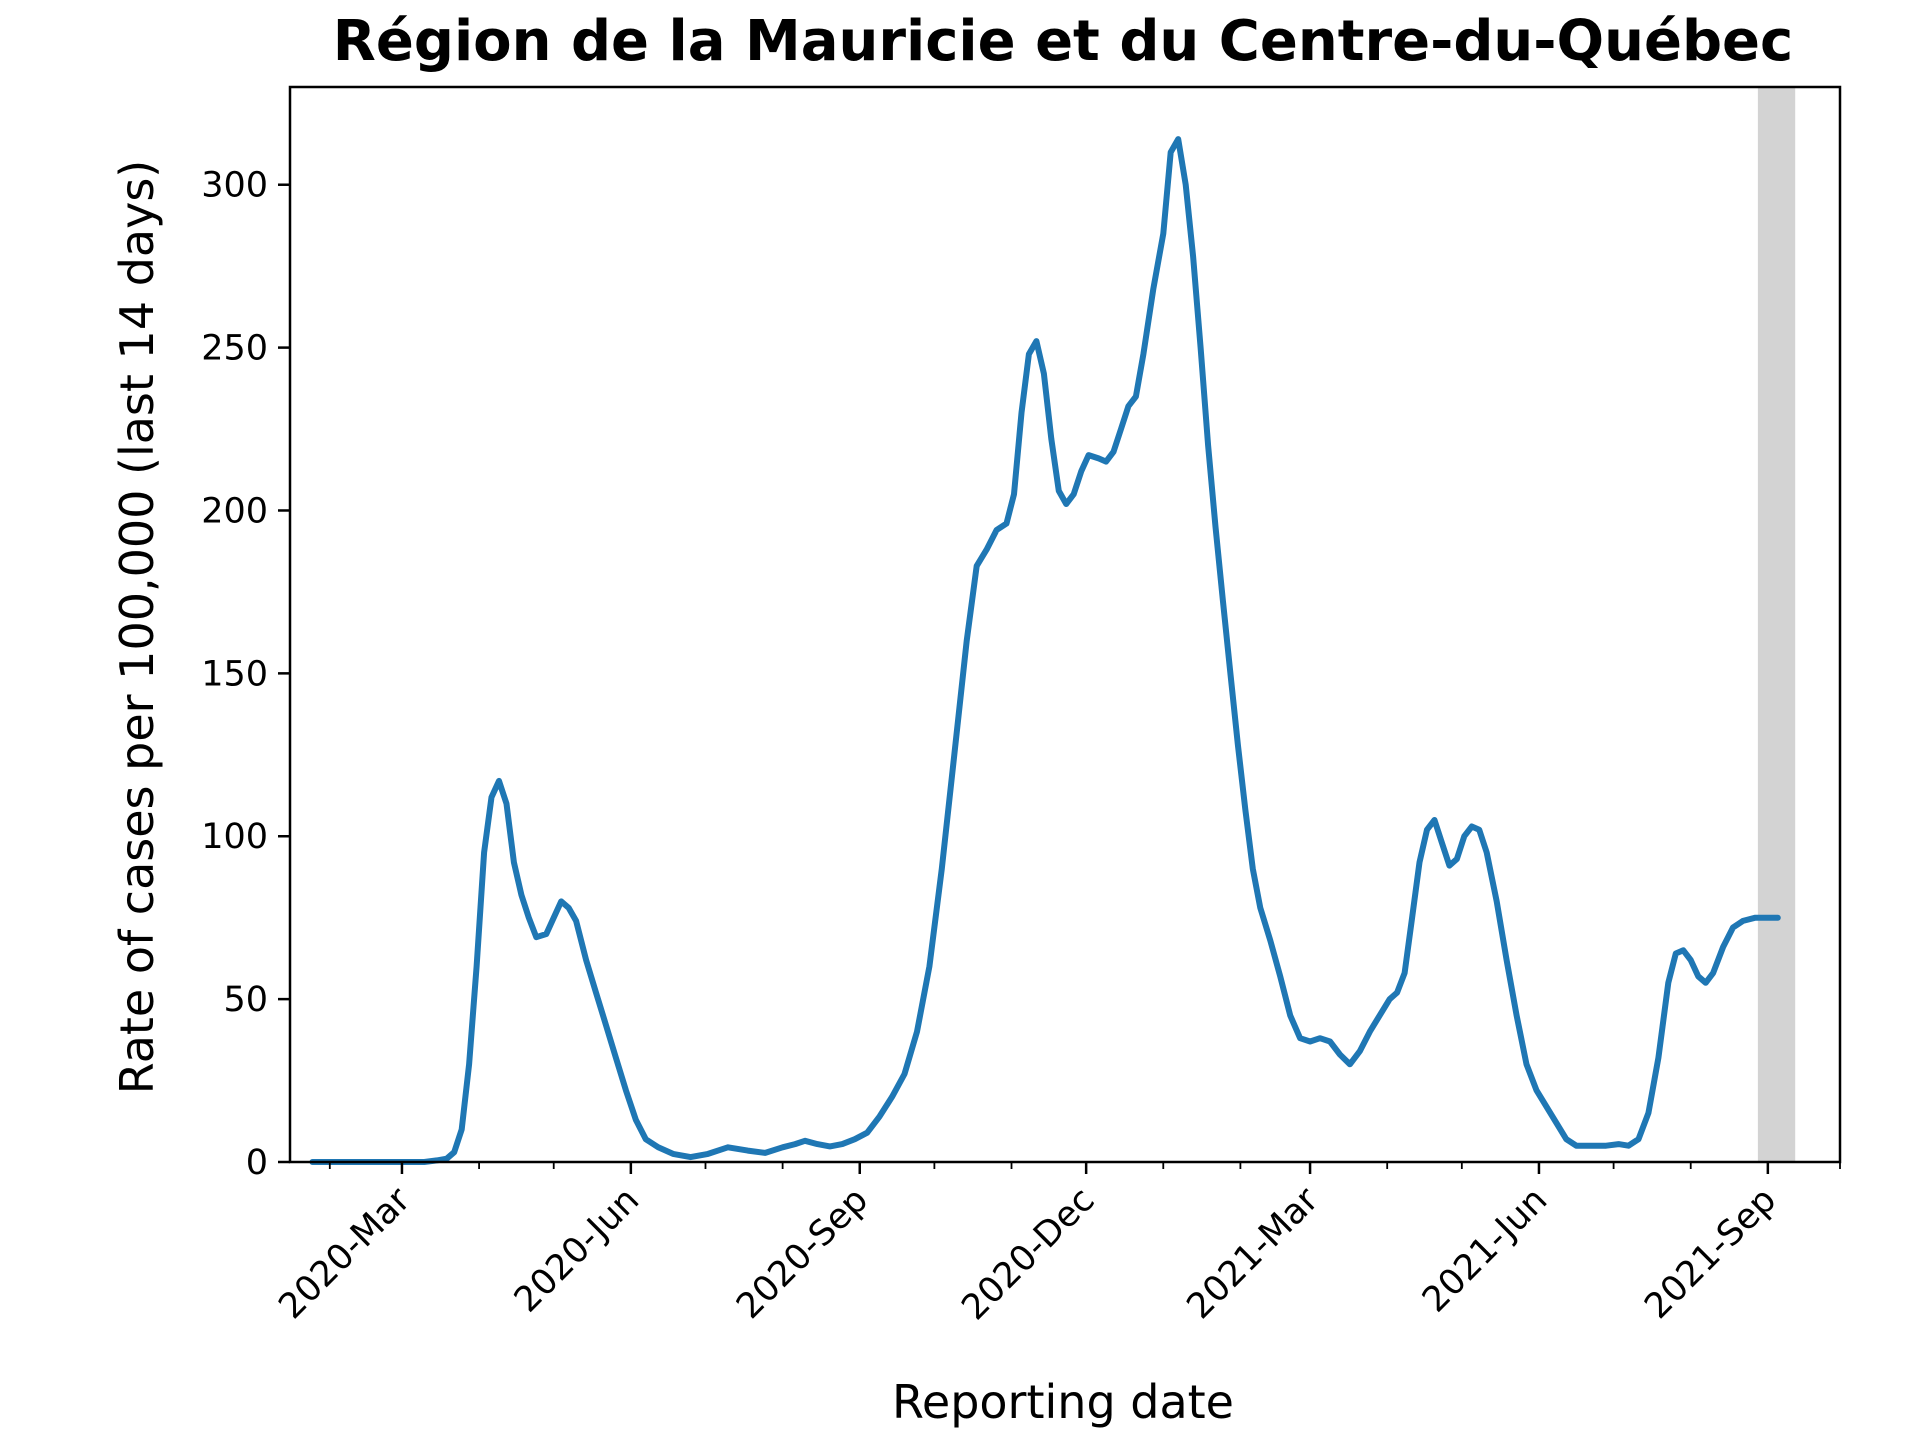 The image size is (1920, 1440). What do you see at coordinates (234, 837) in the screenshot?
I see `y-tick-label: 100` at bounding box center [234, 837].